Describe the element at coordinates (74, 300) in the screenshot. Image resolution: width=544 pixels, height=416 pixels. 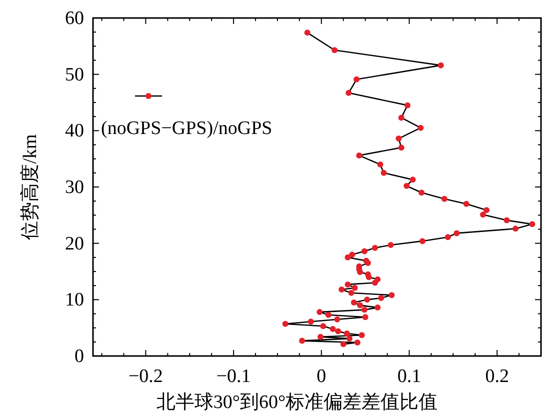
I see `y-tick-label: 10` at that location.